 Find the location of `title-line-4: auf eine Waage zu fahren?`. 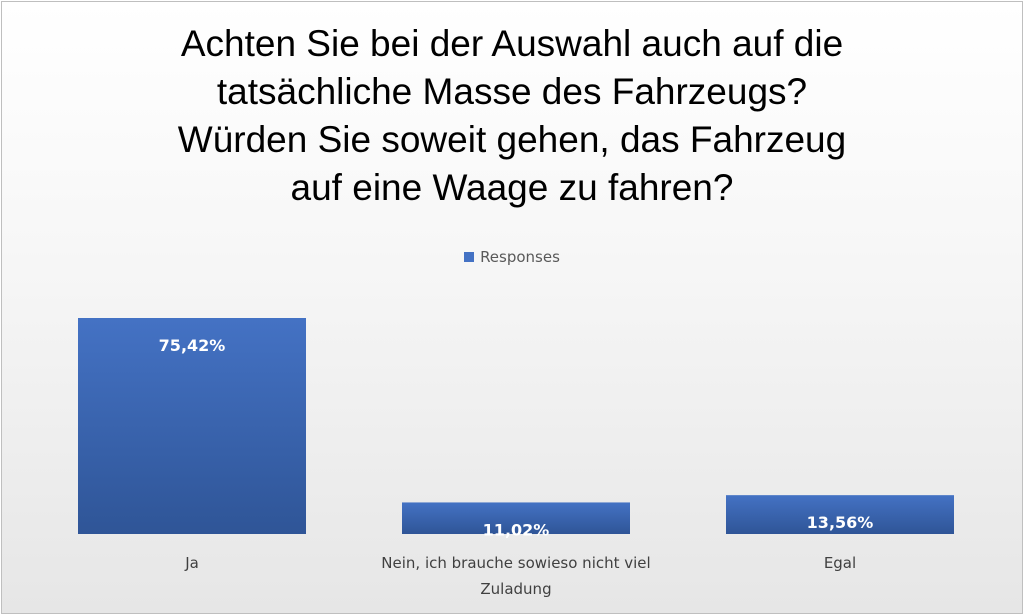

title-line-4: auf eine Waage zu fahren? is located at coordinates (512, 187).